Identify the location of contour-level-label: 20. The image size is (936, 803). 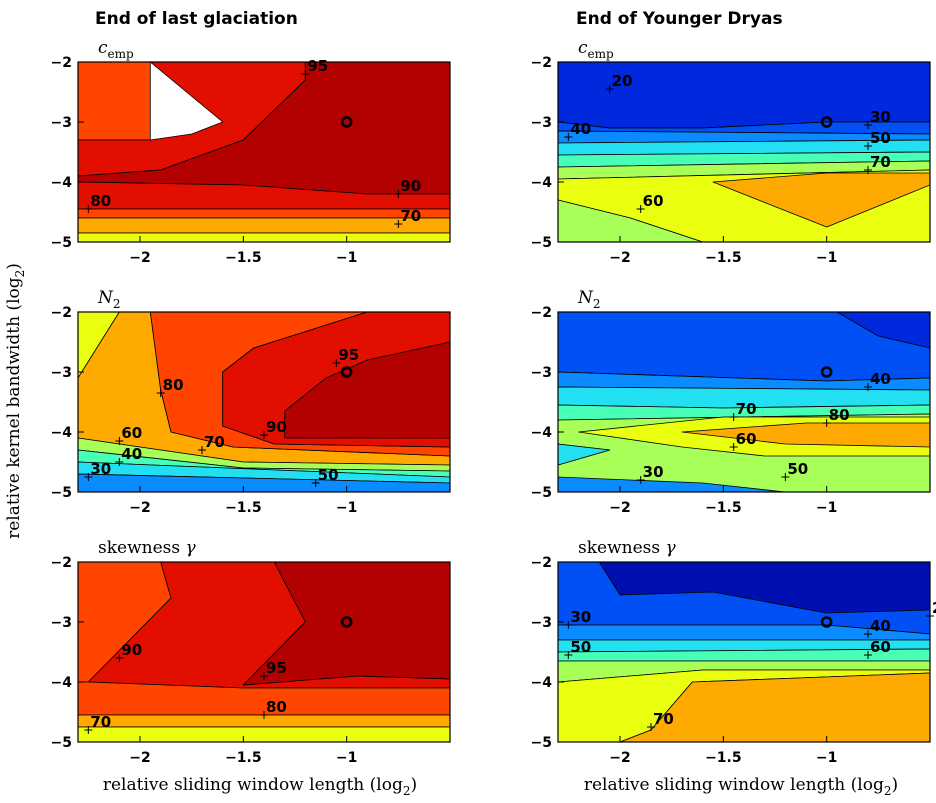
(622, 81).